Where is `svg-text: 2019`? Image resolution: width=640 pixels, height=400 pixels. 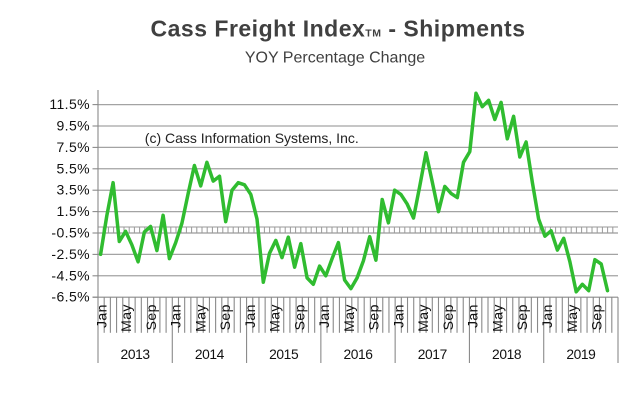 svg-text: 2019 is located at coordinates (581, 354).